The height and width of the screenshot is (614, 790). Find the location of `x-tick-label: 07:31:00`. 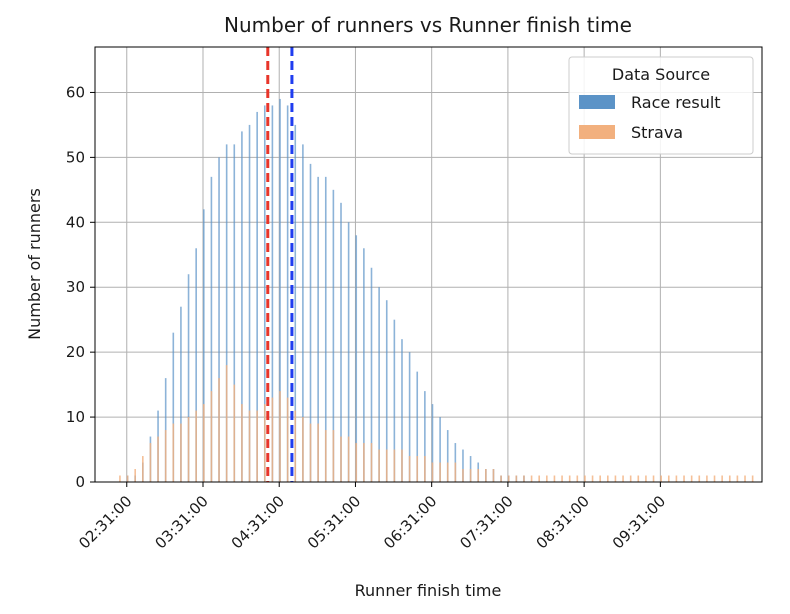

x-tick-label: 07:31:00 is located at coordinates (486, 522).